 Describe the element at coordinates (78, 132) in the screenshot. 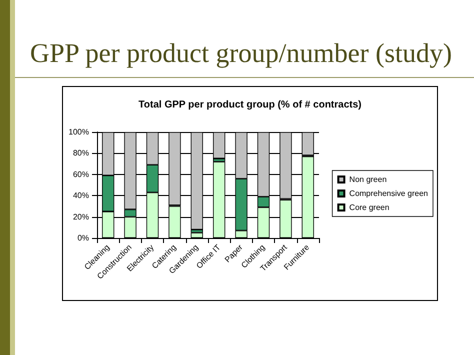

I see `y-tick-label: 100%` at that location.